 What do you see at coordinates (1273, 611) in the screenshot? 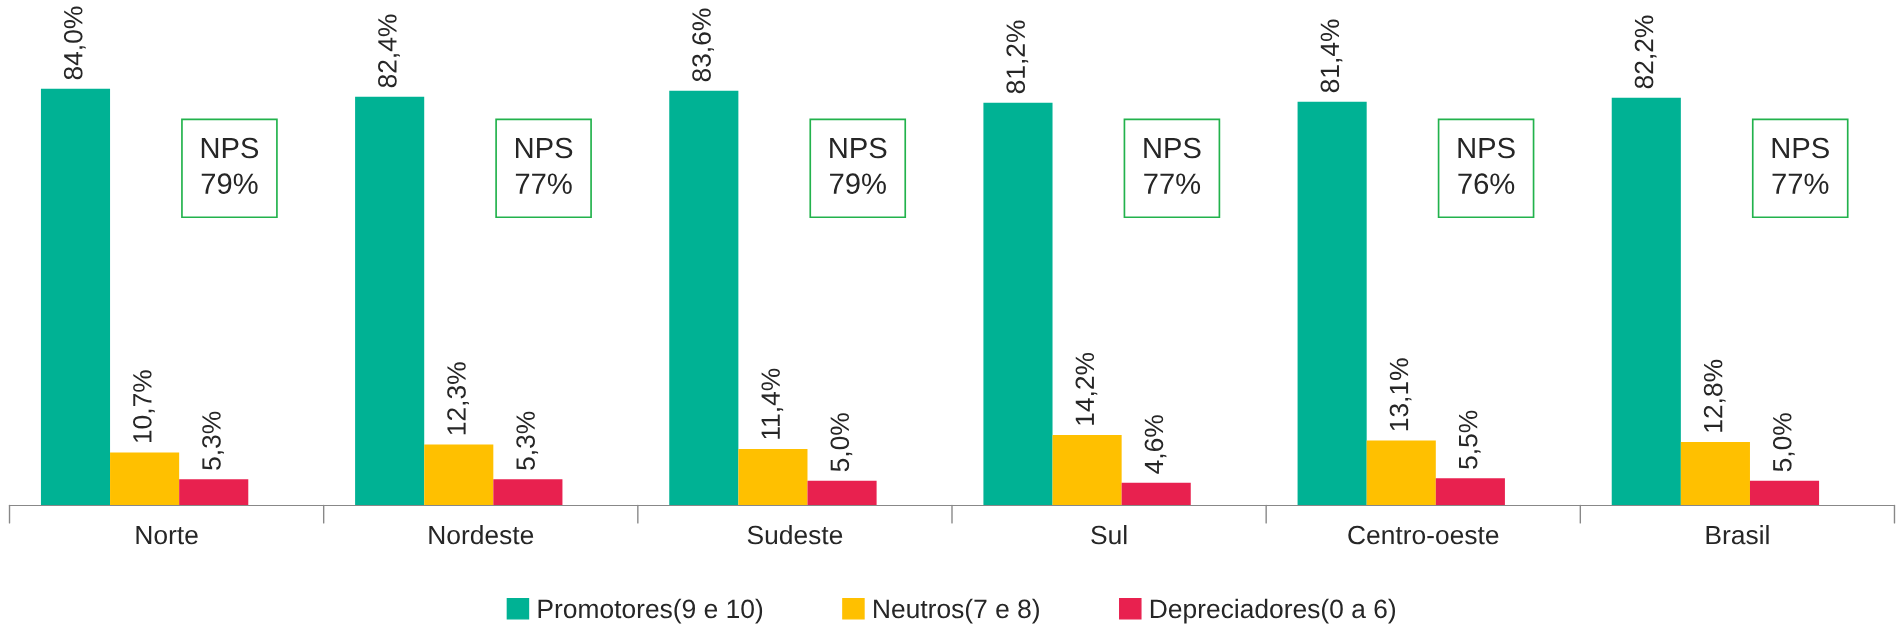
I see `legend-label: Depreciadores(0 a 6)` at bounding box center [1273, 611].